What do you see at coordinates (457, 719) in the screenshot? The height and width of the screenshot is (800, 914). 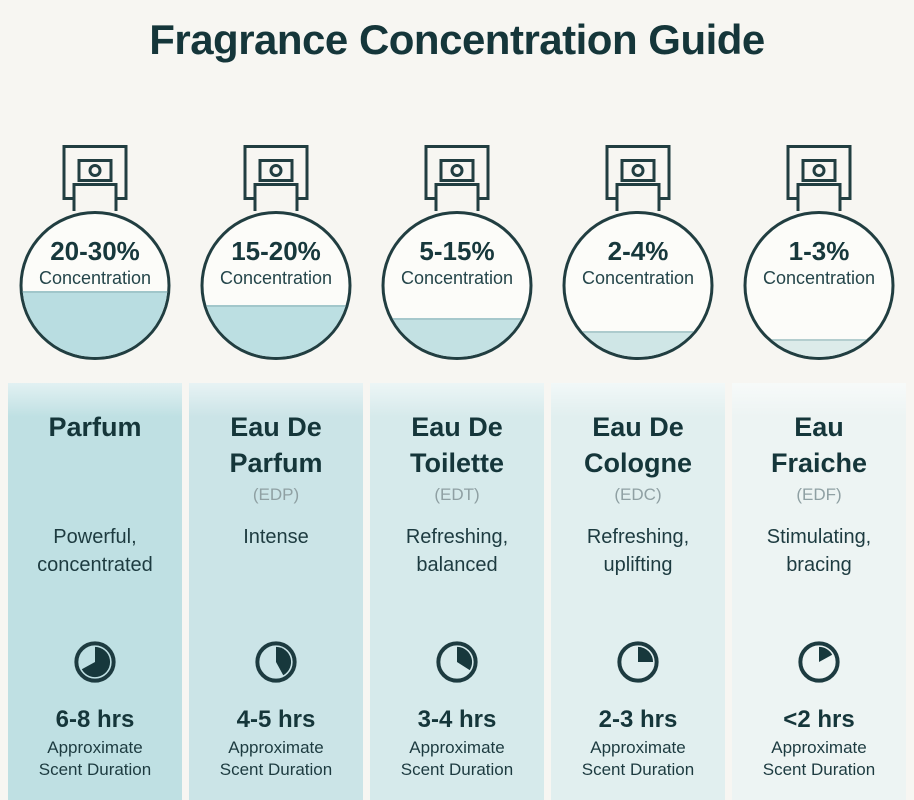 I see `scent-duration-hours: 3-4 hrs` at bounding box center [457, 719].